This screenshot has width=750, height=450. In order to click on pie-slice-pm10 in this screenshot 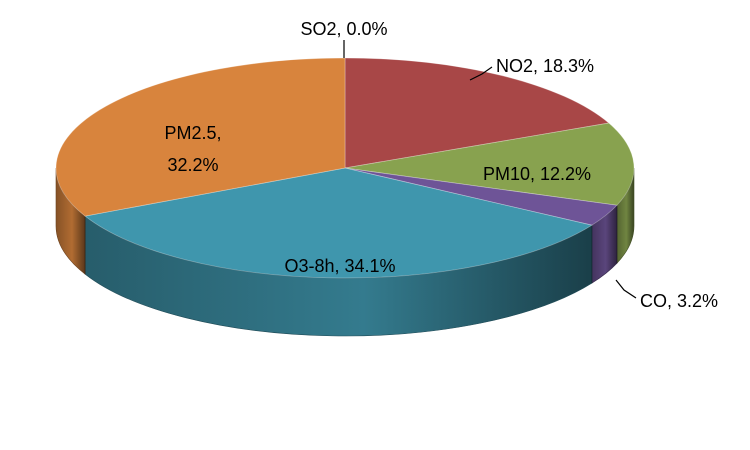, I will do `click(489, 164)`.